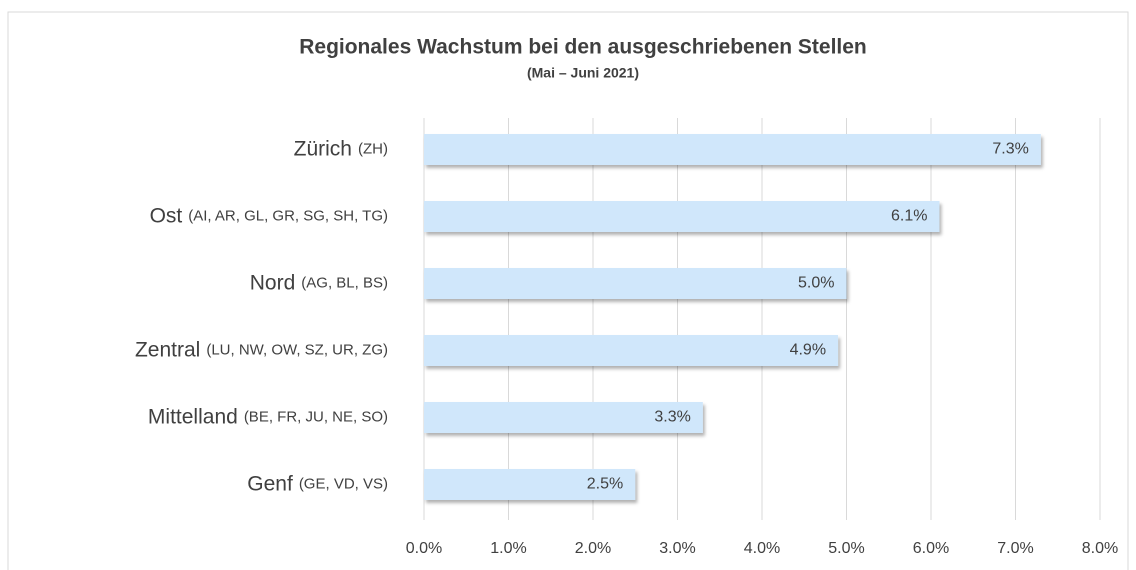 The image size is (1136, 570). Describe the element at coordinates (1015, 548) in the screenshot. I see `x-tick-label: 7.0%` at that location.